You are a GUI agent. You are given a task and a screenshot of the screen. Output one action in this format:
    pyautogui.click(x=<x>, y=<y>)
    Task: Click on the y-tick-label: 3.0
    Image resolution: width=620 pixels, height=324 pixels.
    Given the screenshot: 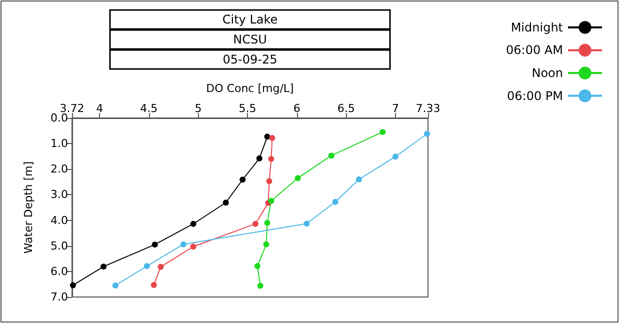 What is the action you would take?
    pyautogui.click(x=59, y=195)
    